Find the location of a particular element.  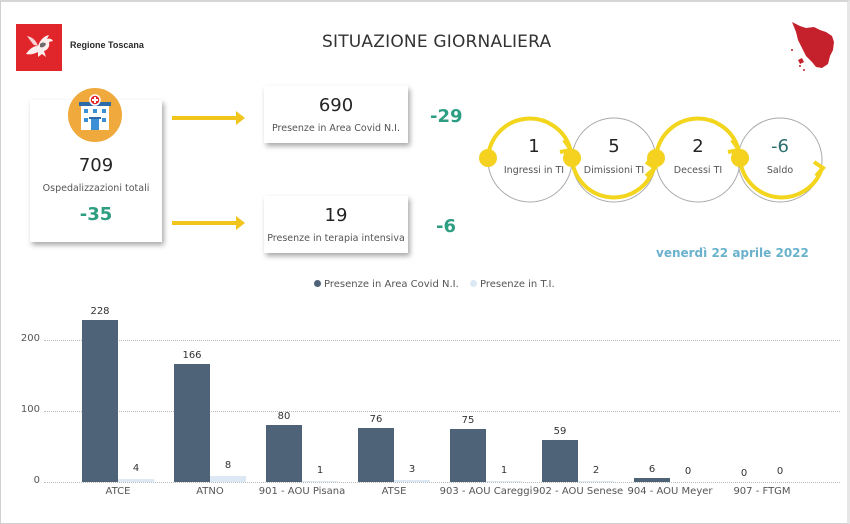

y-axis-tick: 0 is located at coordinates (36, 480).